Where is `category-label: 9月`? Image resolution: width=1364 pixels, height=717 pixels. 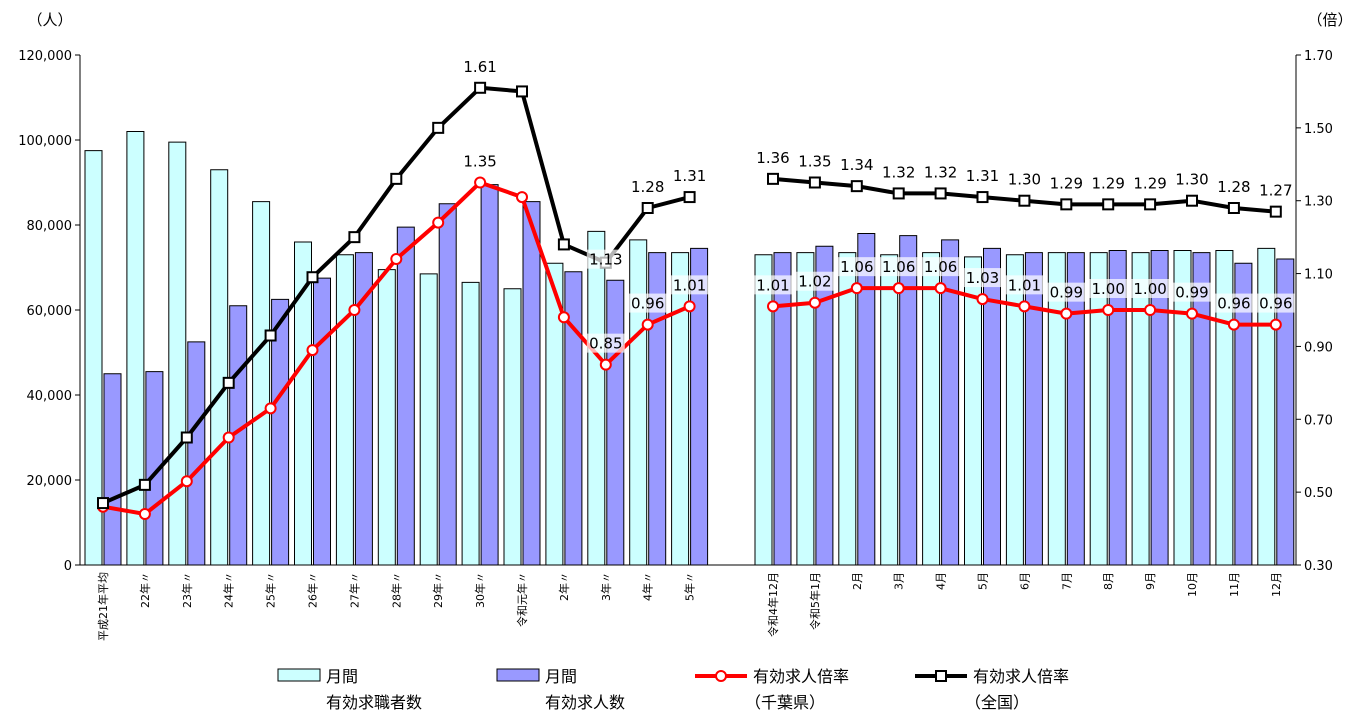
category-label: 9月 is located at coordinates (1150, 581).